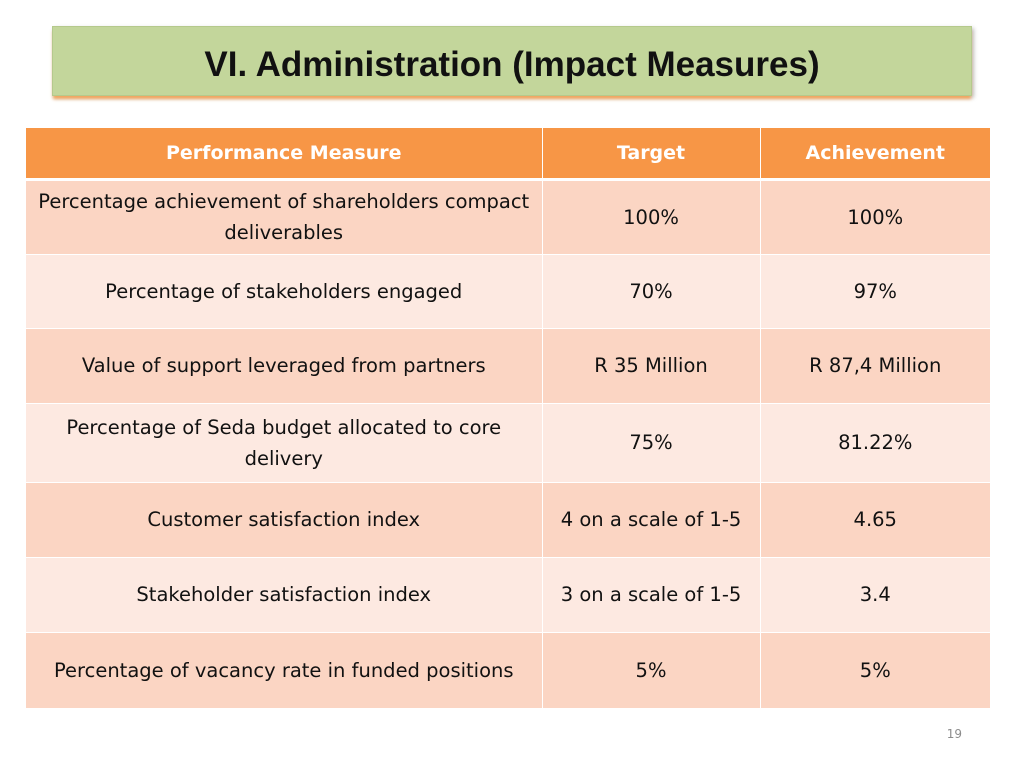 The image size is (1024, 768). Describe the element at coordinates (651, 366) in the screenshot. I see `target-cell: R 35 Million` at that location.